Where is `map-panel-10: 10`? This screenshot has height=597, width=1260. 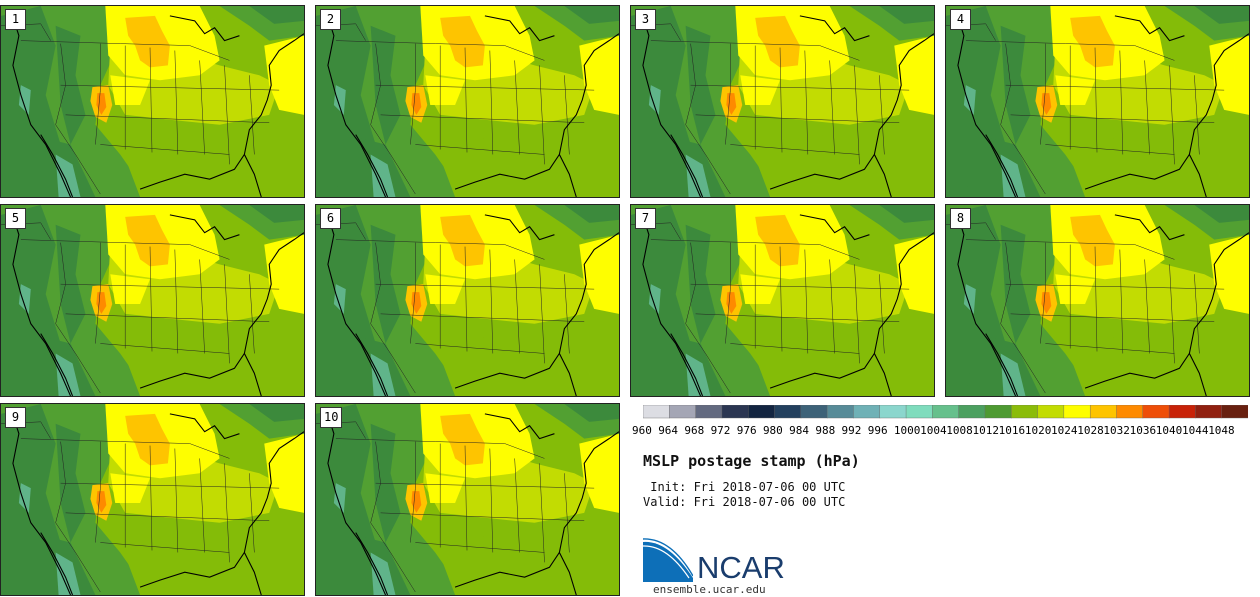 map-panel-10: 10 is located at coordinates (467, 499).